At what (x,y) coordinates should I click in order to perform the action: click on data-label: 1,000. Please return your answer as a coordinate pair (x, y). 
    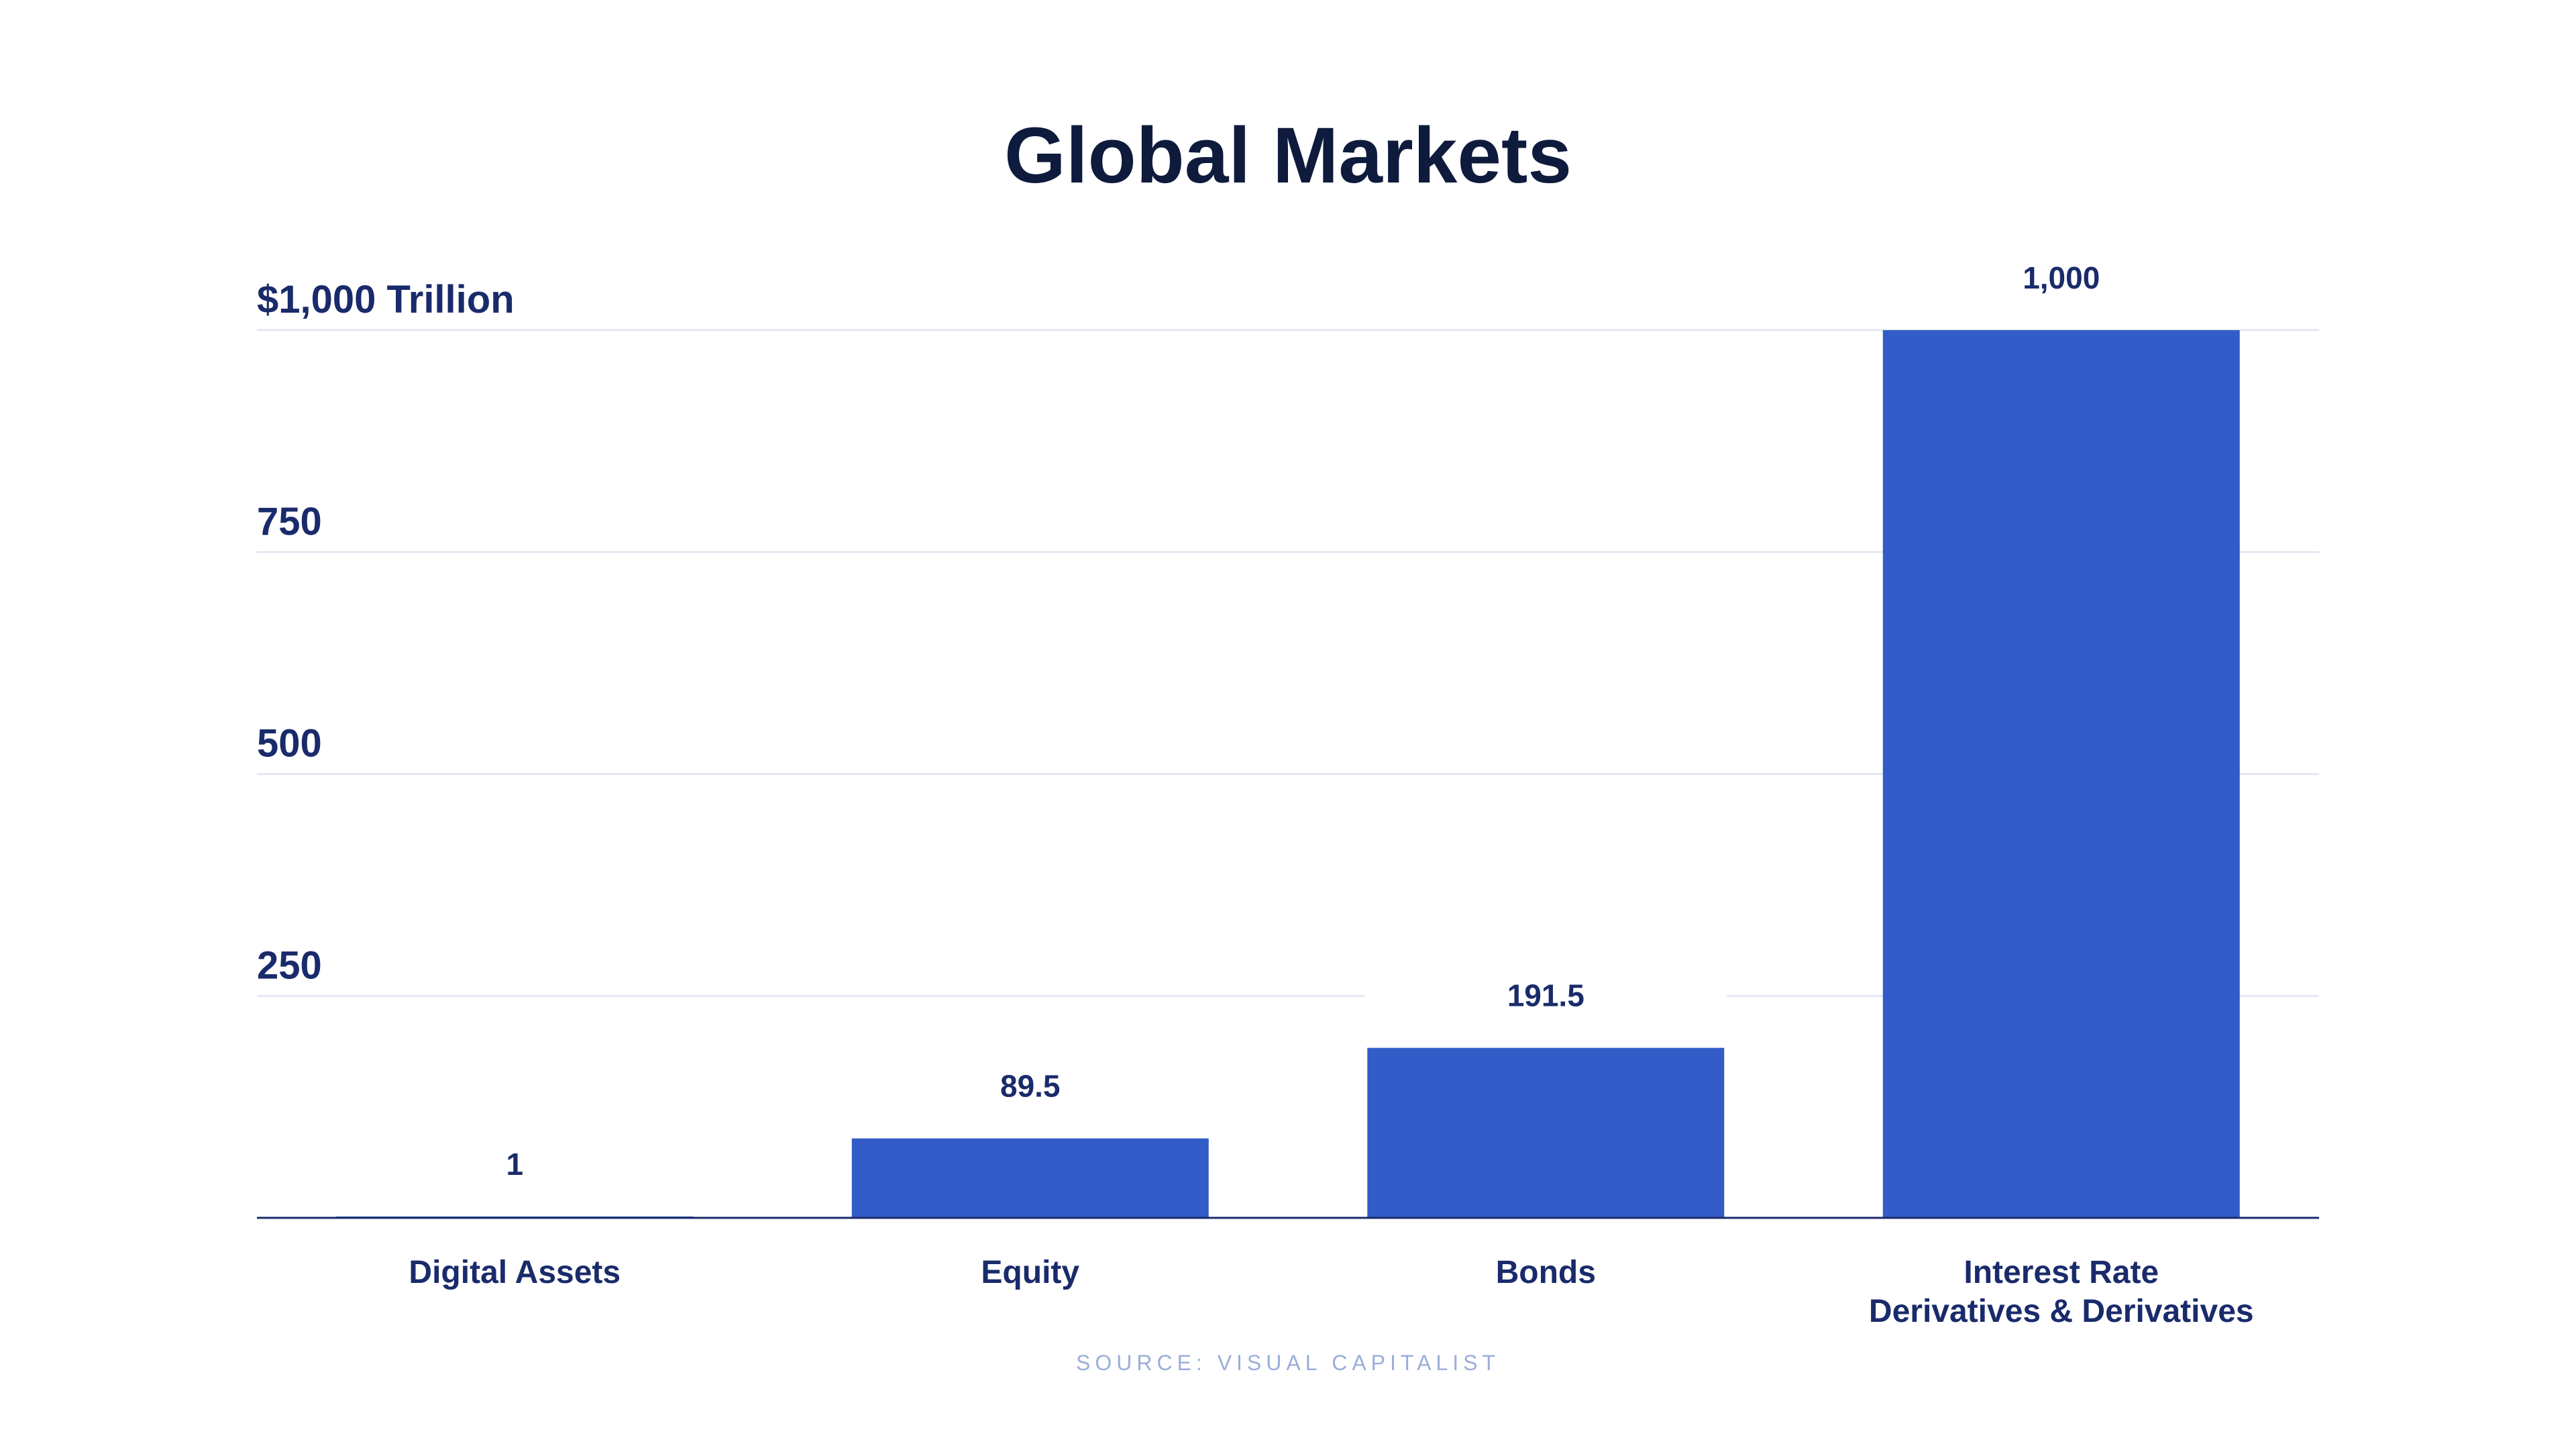
    Looking at the image, I should click on (2061, 277).